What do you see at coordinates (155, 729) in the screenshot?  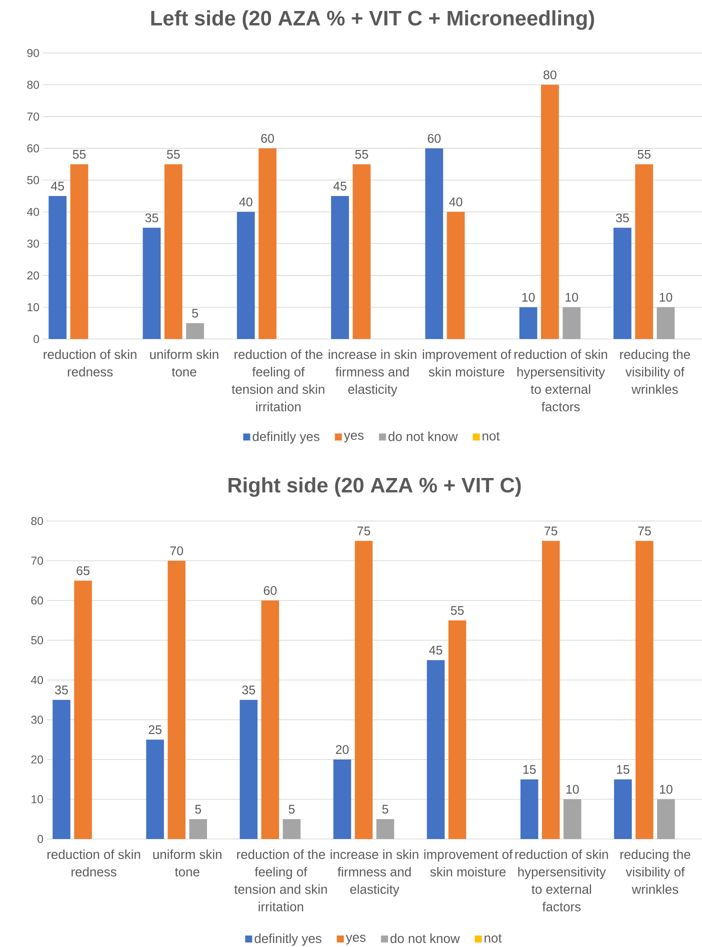 I see `data-label: 25` at bounding box center [155, 729].